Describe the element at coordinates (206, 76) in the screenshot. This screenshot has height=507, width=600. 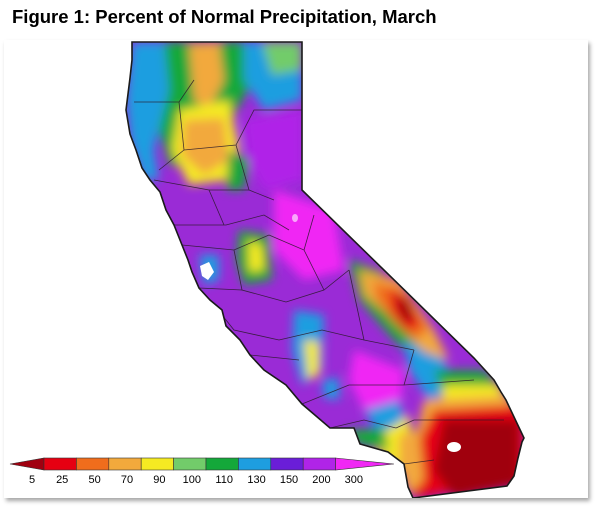
I see `patch-north-orange` at that location.